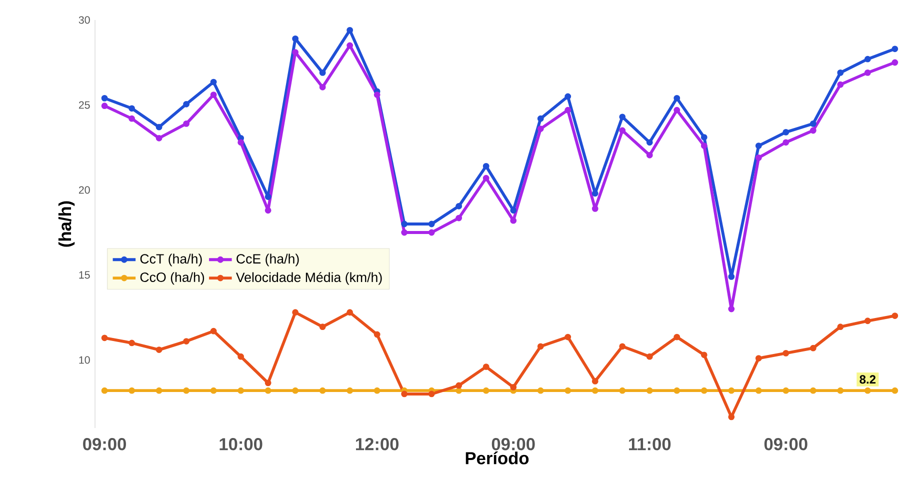  What do you see at coordinates (241, 444) in the screenshot?
I see `x-tick-label: 10:00` at bounding box center [241, 444].